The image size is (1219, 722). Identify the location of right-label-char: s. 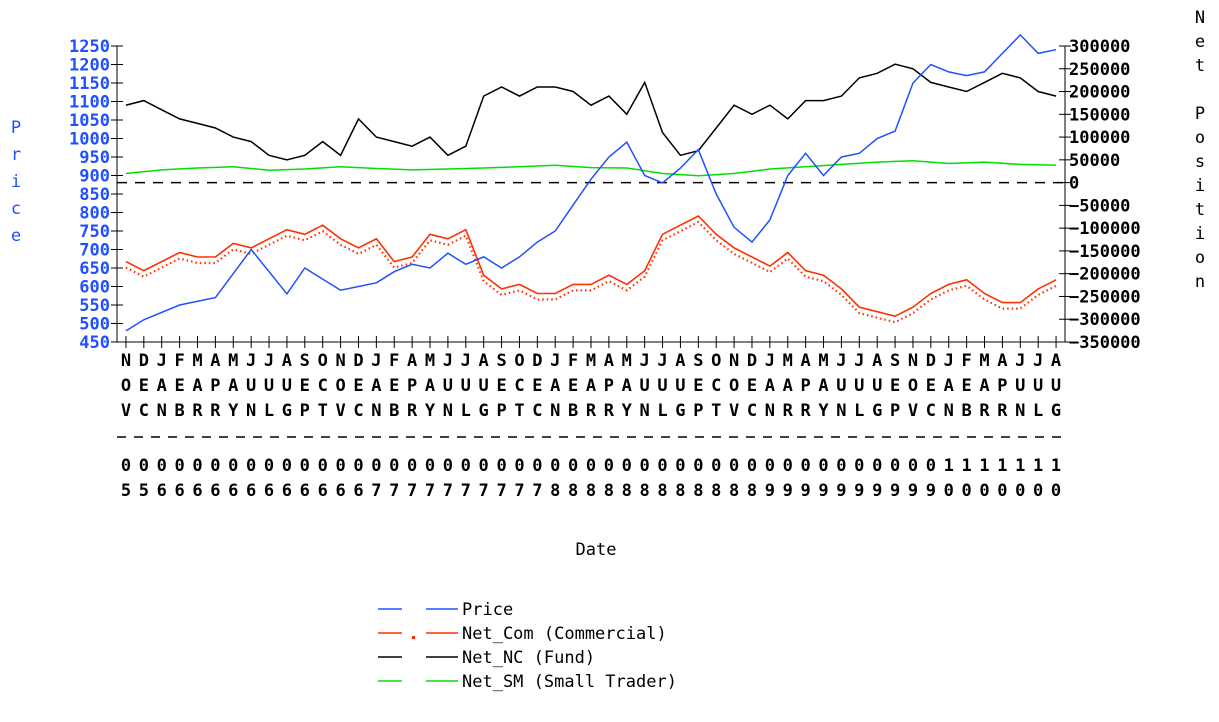
(1200, 162).